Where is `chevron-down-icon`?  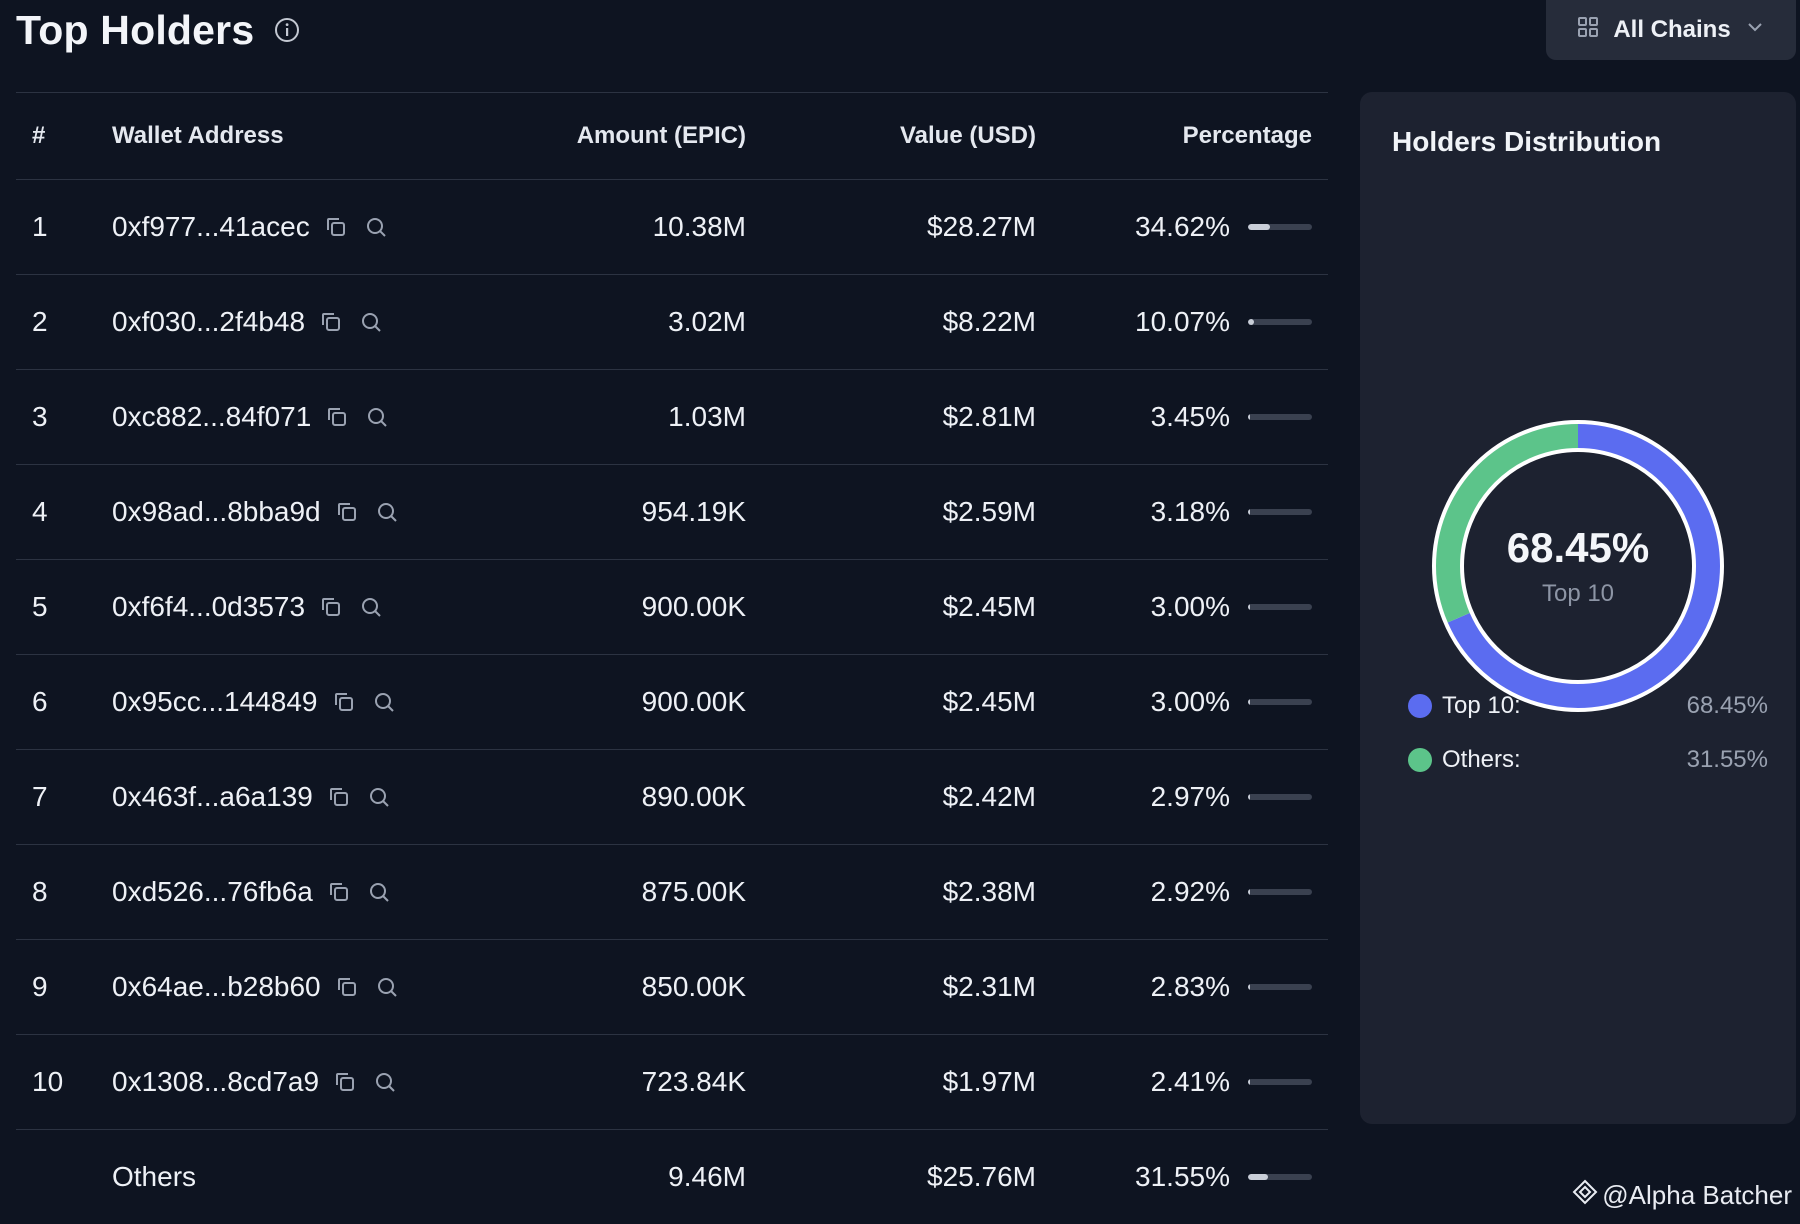
chevron-down-icon is located at coordinates (1755, 30).